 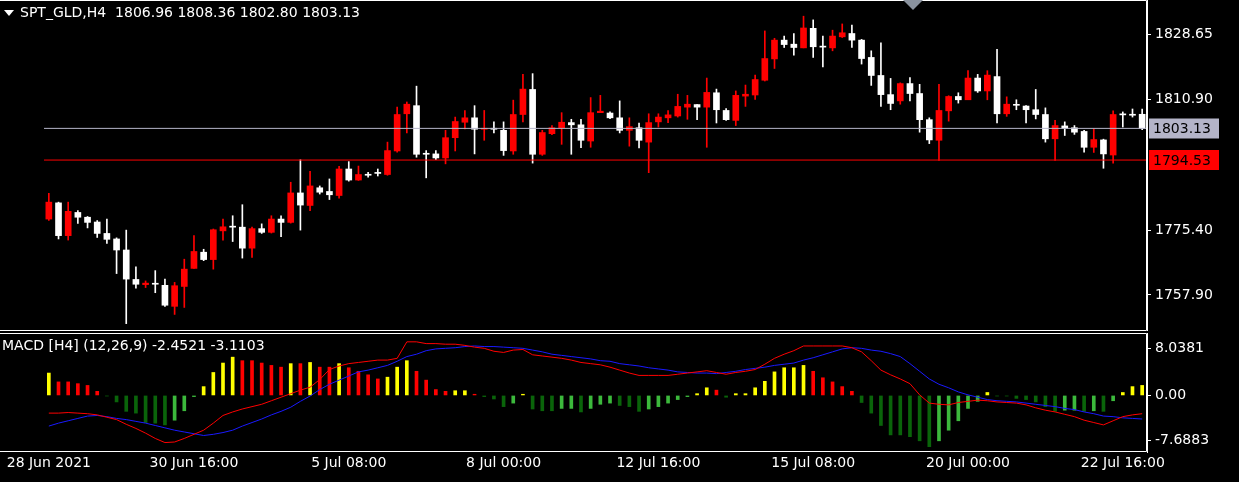 What do you see at coordinates (813, 462) in the screenshot?
I see `x-tick-label: 15 Jul 08:00` at bounding box center [813, 462].